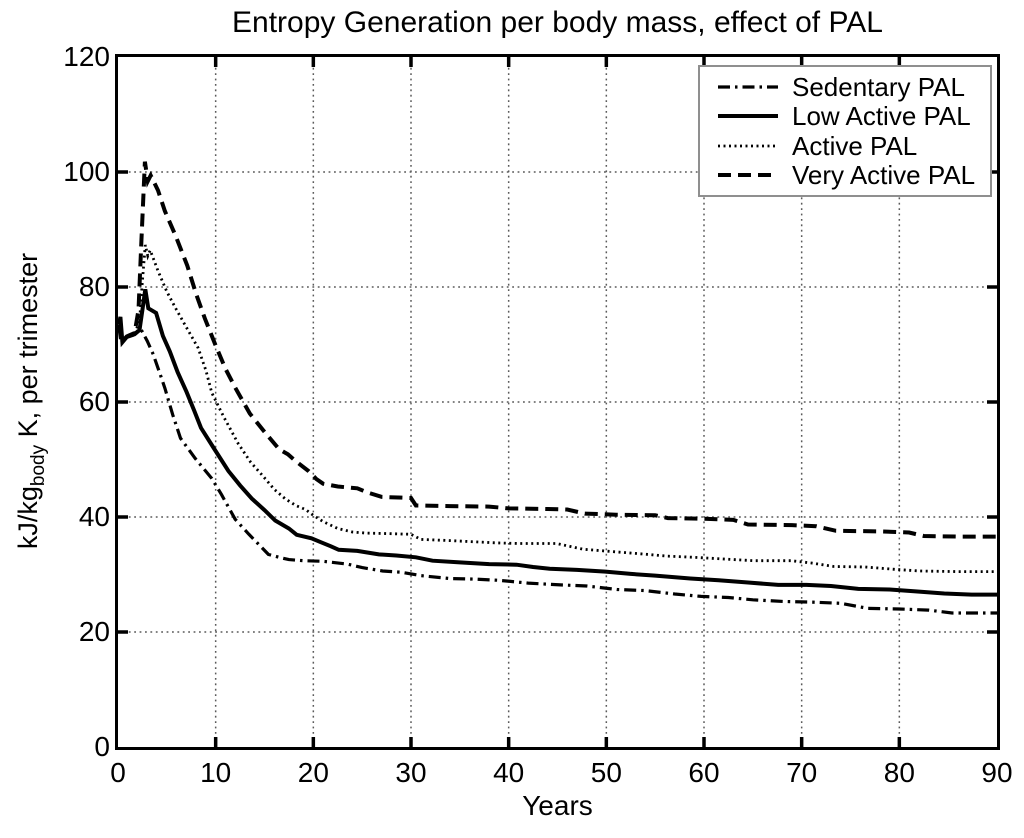  Describe the element at coordinates (94, 631) in the screenshot. I see `y-tick-label-20: 20` at that location.